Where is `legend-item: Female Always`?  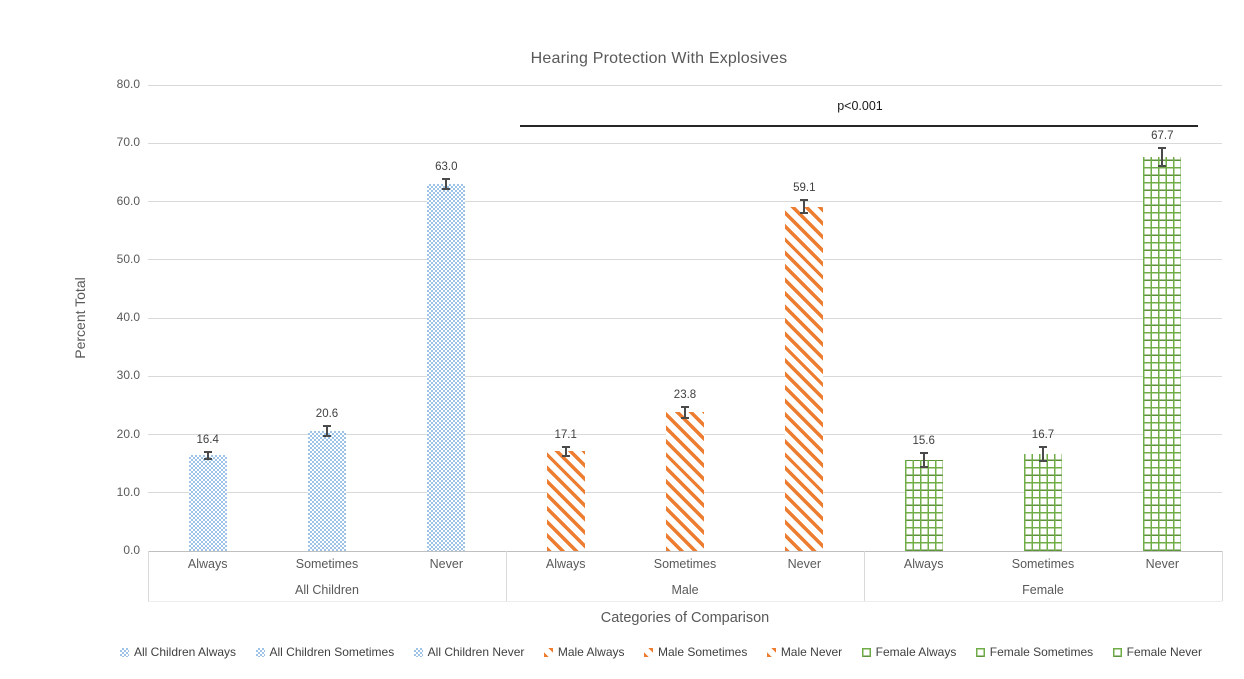
legend-item: Female Always is located at coordinates (909, 652).